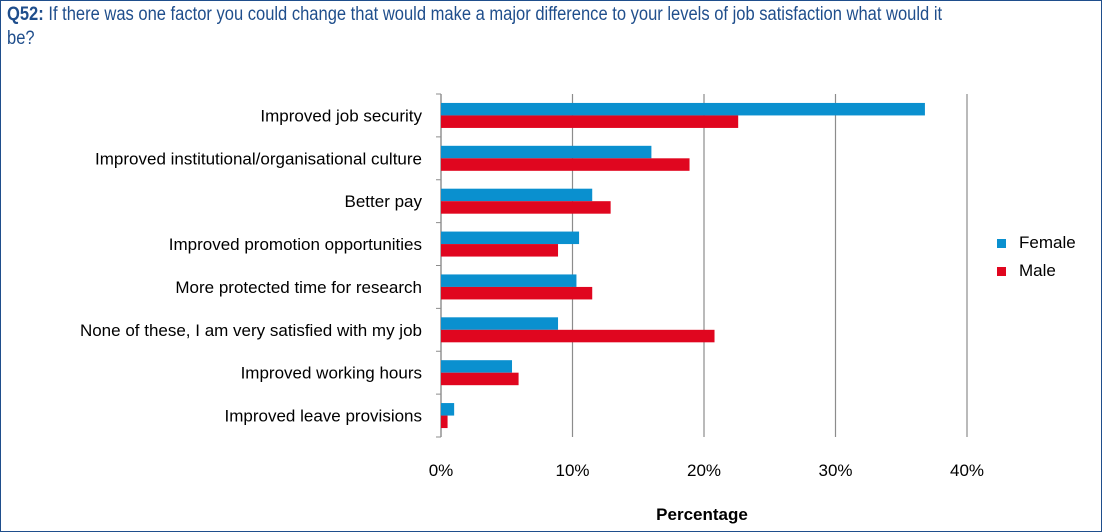  I want to click on legend-label-female: Female, so click(1047, 242).